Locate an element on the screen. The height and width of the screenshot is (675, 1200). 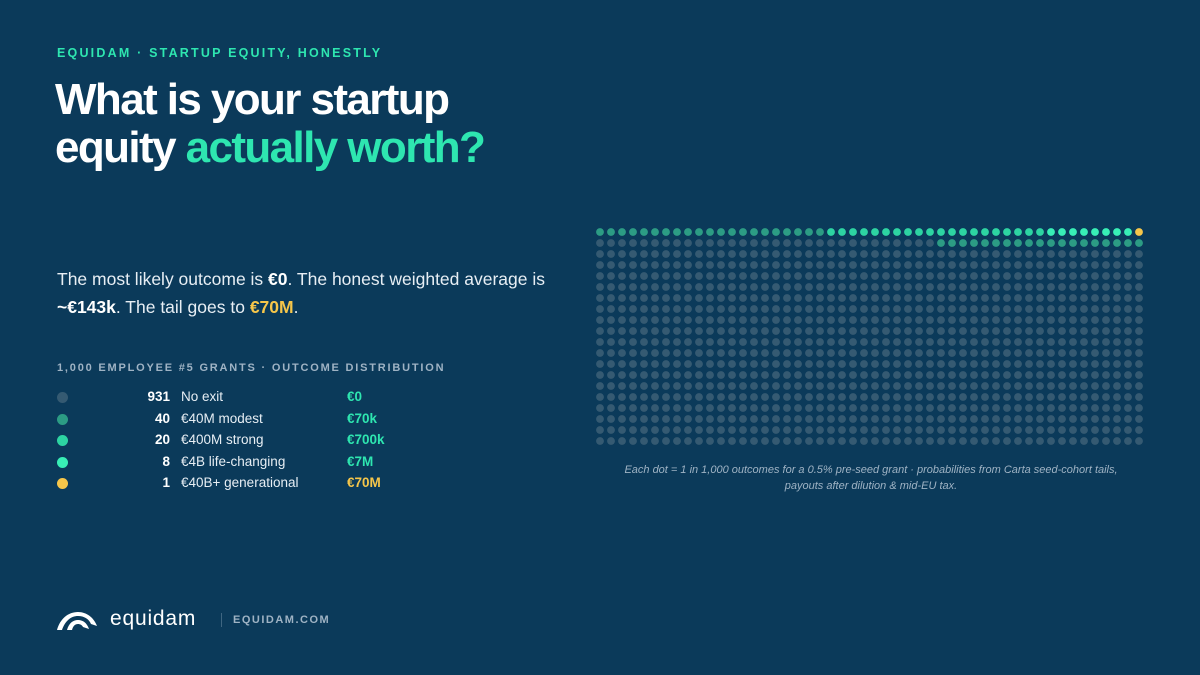
legend-row-strong: 20 €400M strong €700k is located at coordinates (237, 441).